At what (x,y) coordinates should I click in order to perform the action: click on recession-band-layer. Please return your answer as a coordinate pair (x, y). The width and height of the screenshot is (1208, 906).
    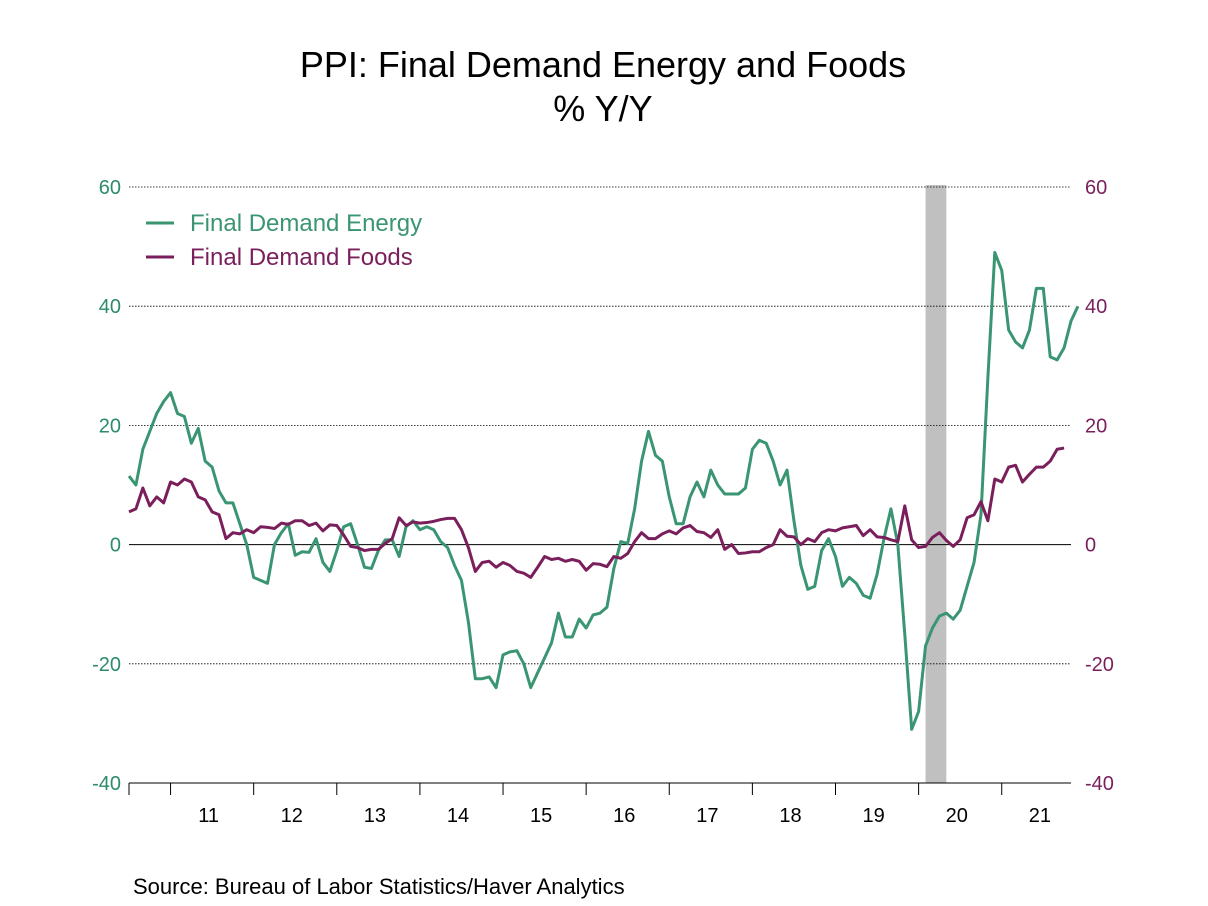
    Looking at the image, I should click on (936, 484).